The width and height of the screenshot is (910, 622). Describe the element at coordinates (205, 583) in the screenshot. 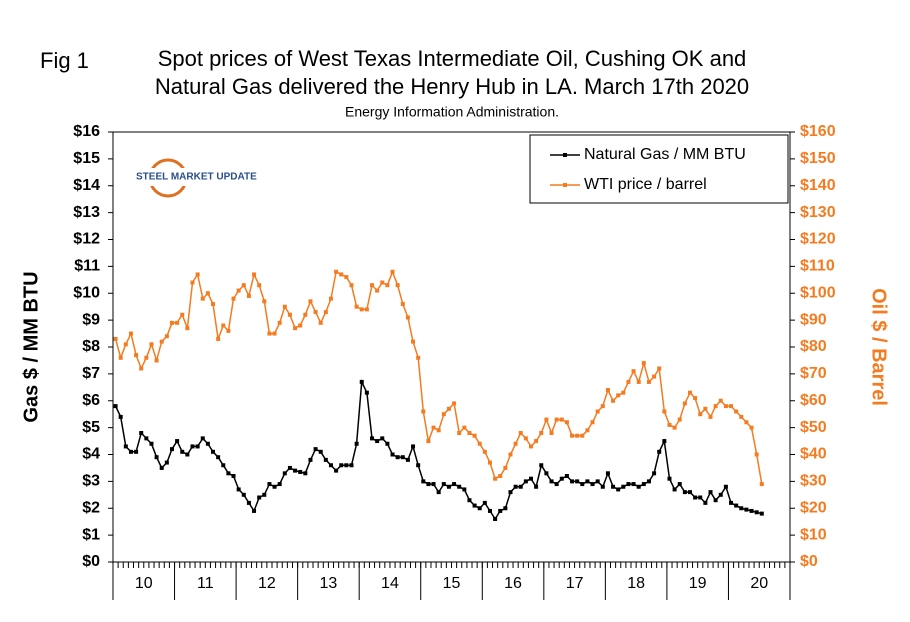

I see `x-tick-label: 11` at that location.